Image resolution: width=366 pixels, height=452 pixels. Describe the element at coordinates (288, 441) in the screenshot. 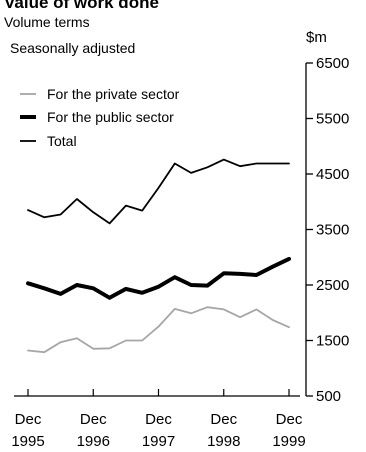

I see `x-tick-year-label: 1999` at that location.